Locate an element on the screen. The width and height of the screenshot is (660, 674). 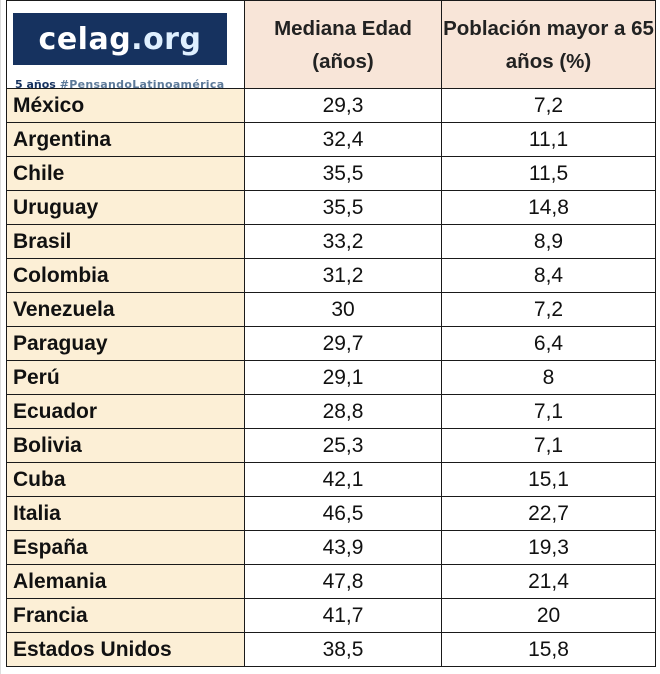
table-row: Ecuador 28,8 7,1 is located at coordinates (331, 411).